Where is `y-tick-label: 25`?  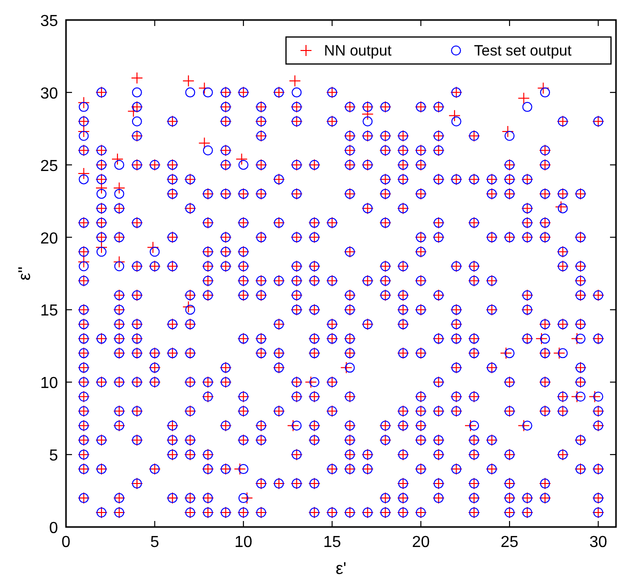
y-tick-label: 25 is located at coordinates (49, 166).